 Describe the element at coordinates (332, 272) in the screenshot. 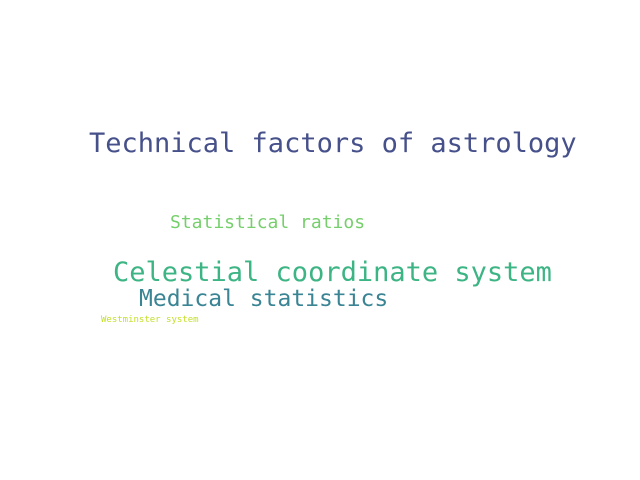

I see `word-celestial-coordinate-system: Celestial coordinate system` at that location.